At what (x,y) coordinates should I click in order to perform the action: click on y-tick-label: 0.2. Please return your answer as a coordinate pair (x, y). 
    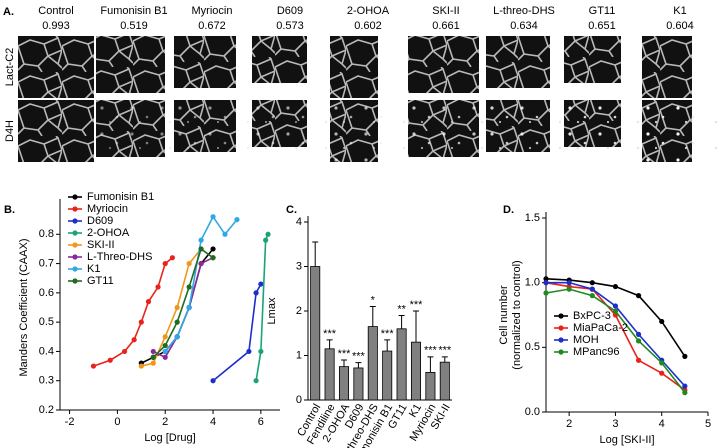
    Looking at the image, I should click on (46, 410).